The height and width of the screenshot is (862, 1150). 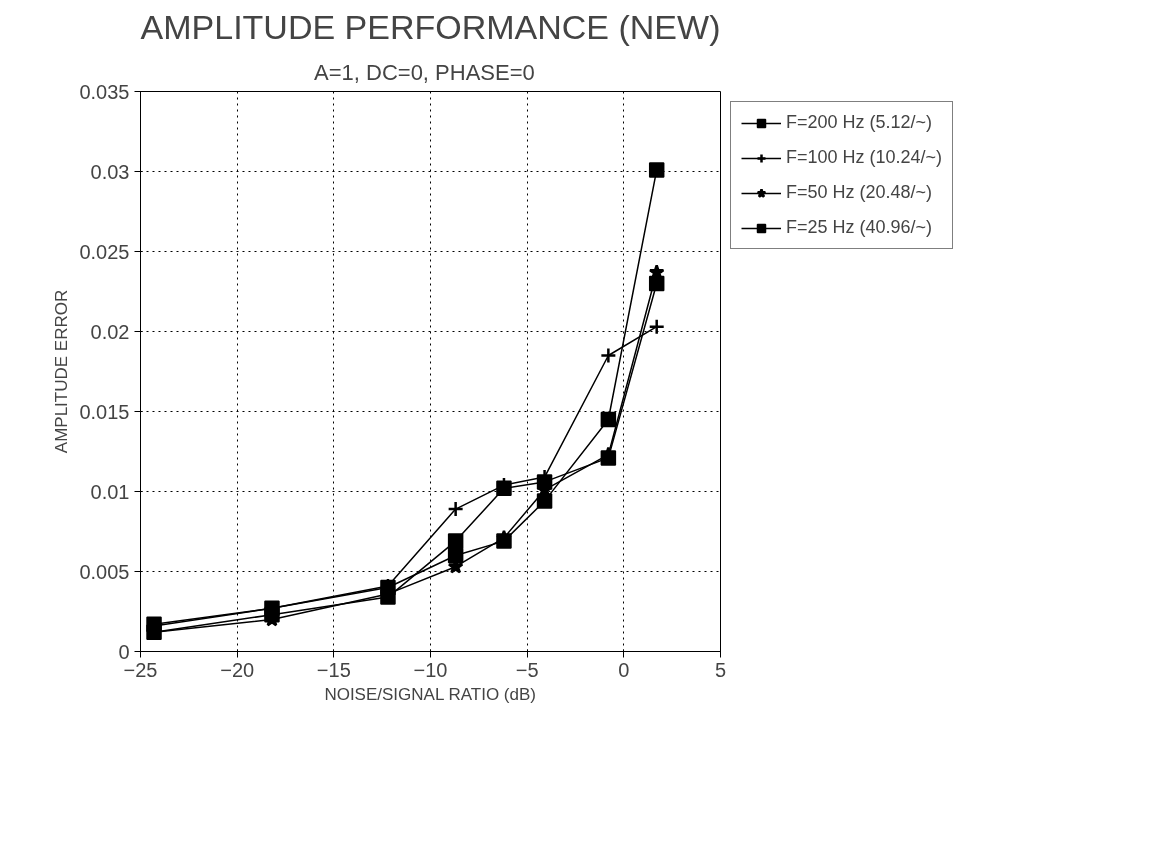 What do you see at coordinates (237, 669) in the screenshot?
I see `x-tick-label: −20` at bounding box center [237, 669].